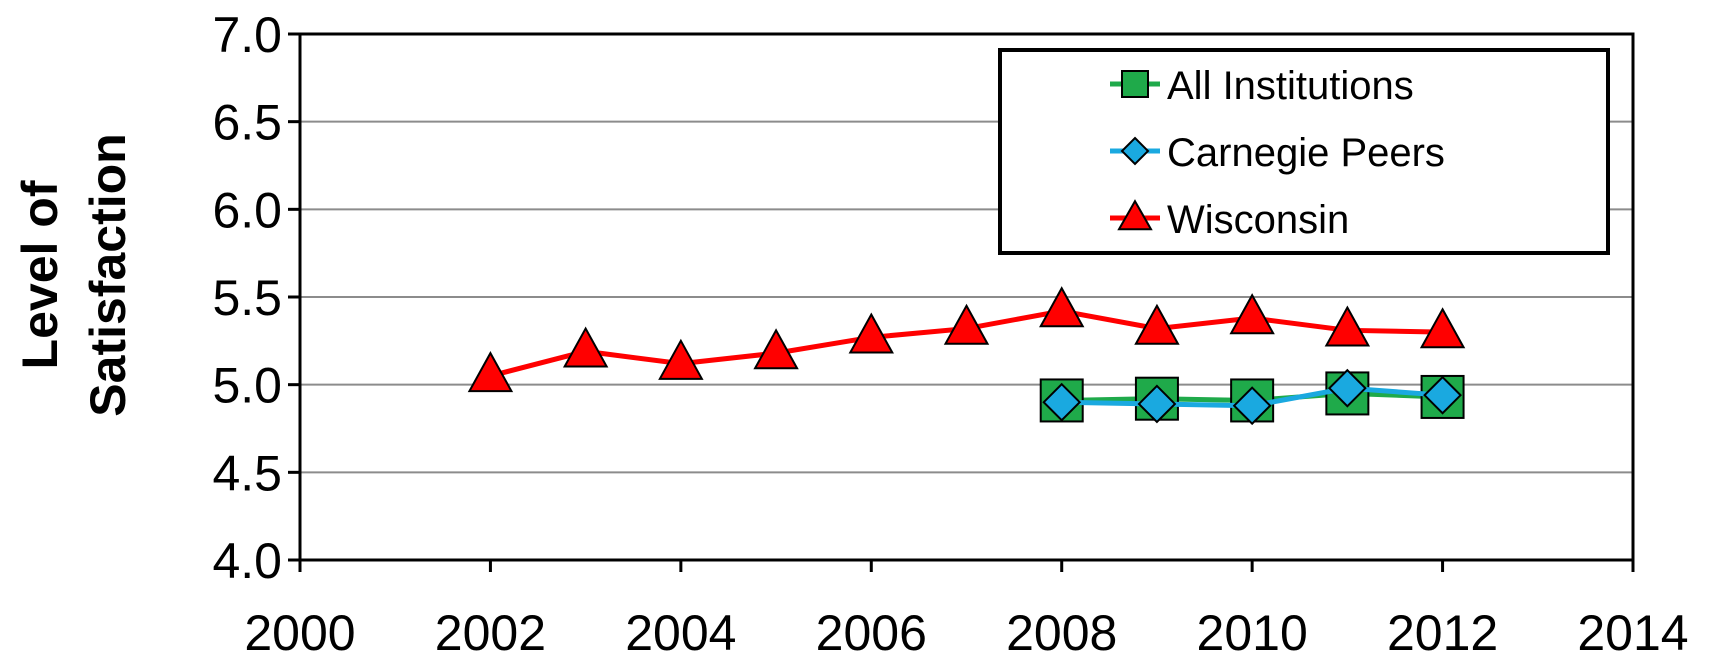 The height and width of the screenshot is (660, 1715). Describe the element at coordinates (247, 473) in the screenshot. I see `y-tick-label: 4.5` at that location.